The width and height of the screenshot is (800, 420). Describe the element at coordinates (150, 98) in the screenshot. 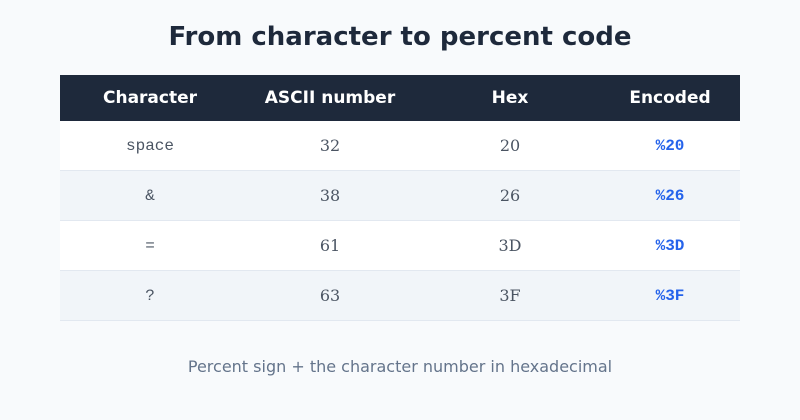

I see `header-character: Character` at that location.